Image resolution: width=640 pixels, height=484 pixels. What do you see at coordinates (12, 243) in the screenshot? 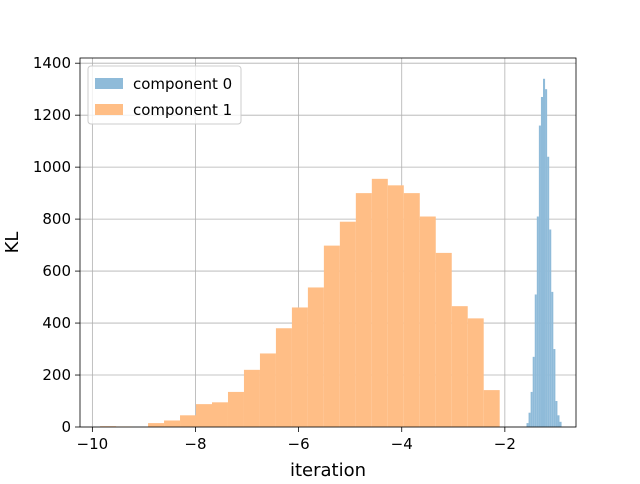
I see `y-axis-label: KL` at bounding box center [12, 243].